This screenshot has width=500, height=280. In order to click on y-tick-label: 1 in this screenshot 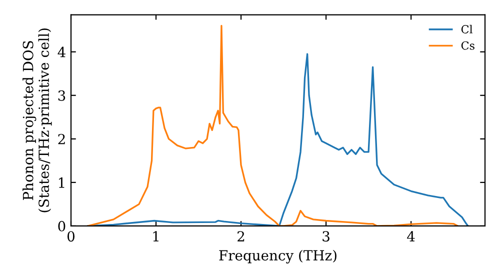, I will do `click(61, 182)`.